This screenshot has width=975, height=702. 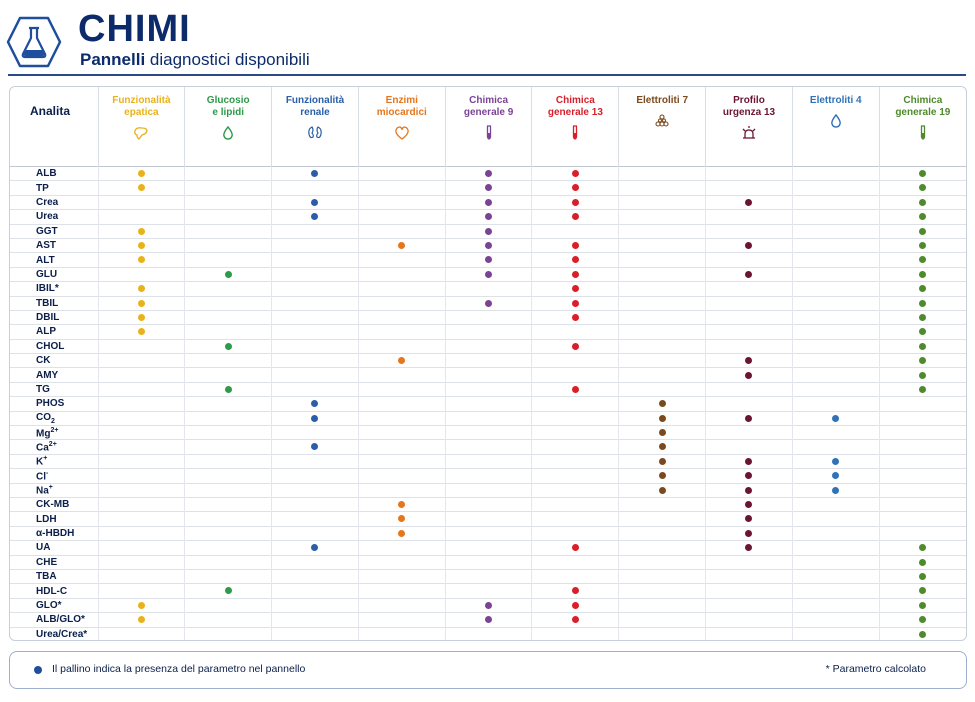 What do you see at coordinates (54, 188) in the screenshot?
I see `analyte-name: TP` at bounding box center [54, 188].